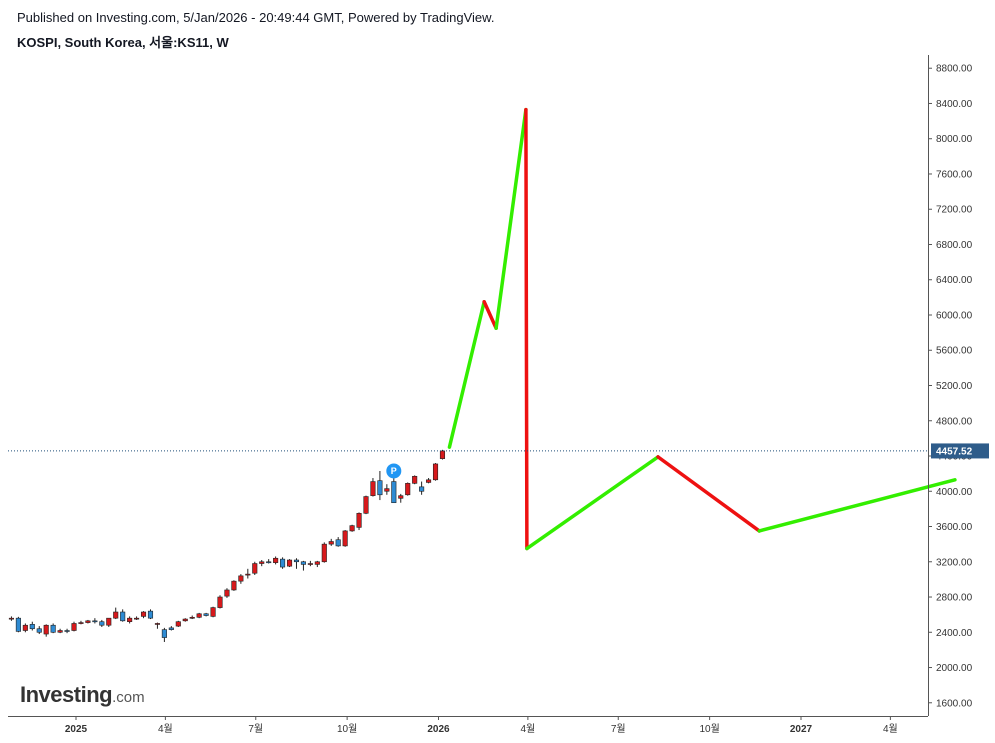 Image resolution: width=995 pixels, height=743 pixels. Describe the element at coordinates (481, 725) in the screenshot. I see `x-axis: 2025 4월 7월 10월 2026 4월 7월 10월 2027 4월` at that location.